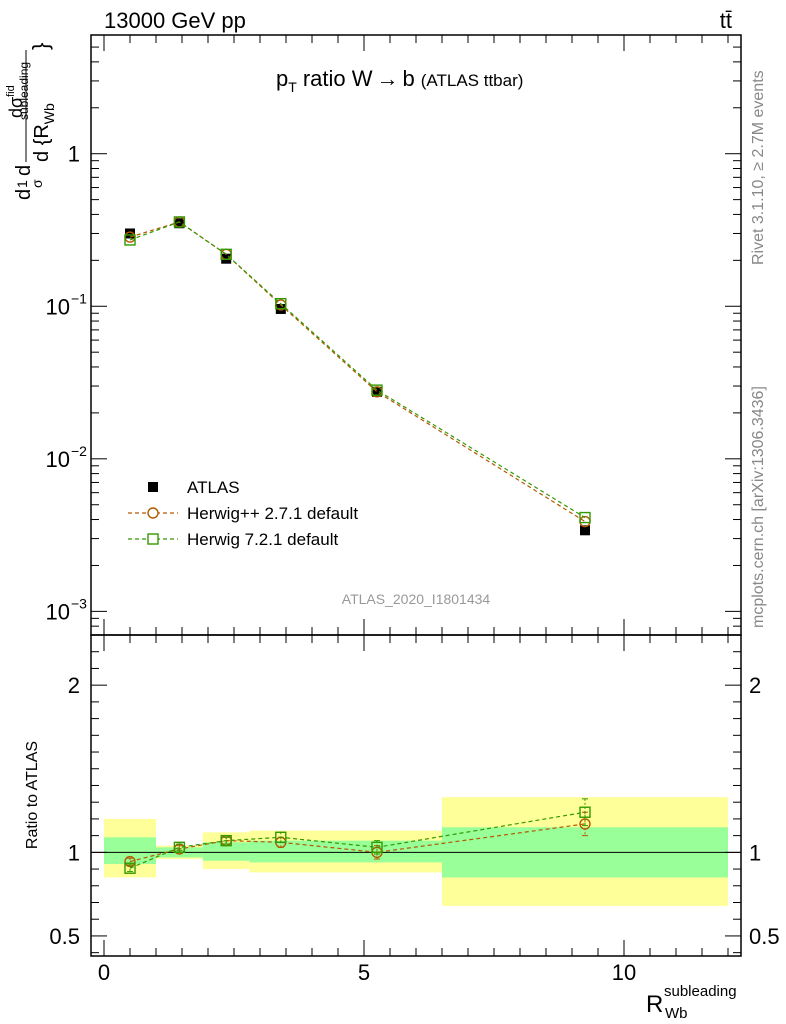 This screenshot has width=786, height=1024. I want to click on x-label-r: R, so click(654, 1004).